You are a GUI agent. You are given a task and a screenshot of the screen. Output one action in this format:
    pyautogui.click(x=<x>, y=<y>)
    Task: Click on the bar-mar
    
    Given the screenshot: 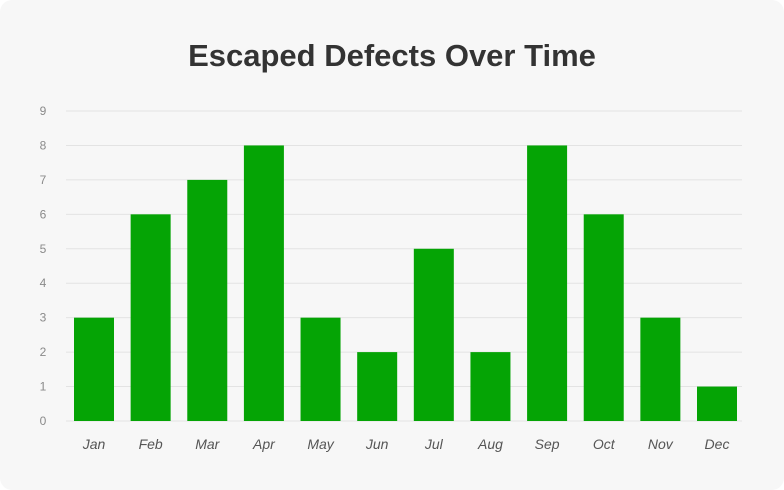 What is the action you would take?
    pyautogui.click(x=207, y=300)
    